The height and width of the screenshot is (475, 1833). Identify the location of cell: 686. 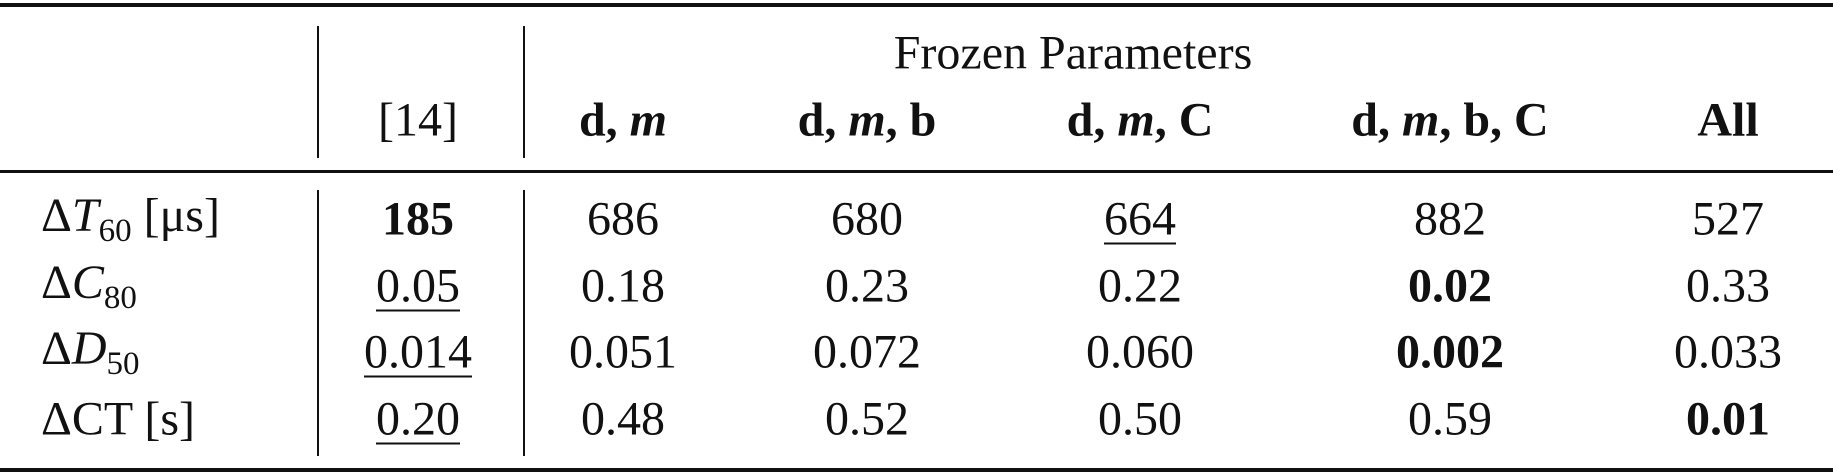
(623, 219).